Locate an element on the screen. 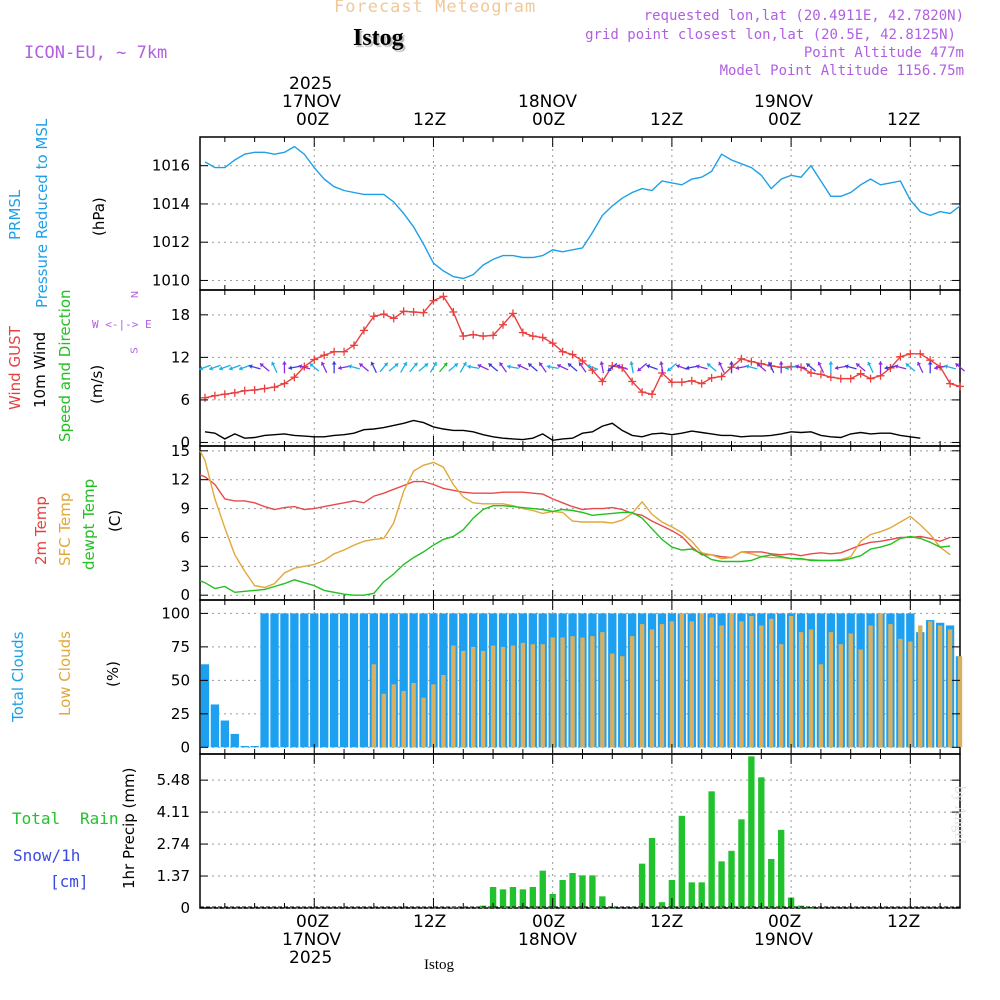 The width and height of the screenshot is (1000, 1000). precip-ytick-label: 4.11 is located at coordinates (173, 812).